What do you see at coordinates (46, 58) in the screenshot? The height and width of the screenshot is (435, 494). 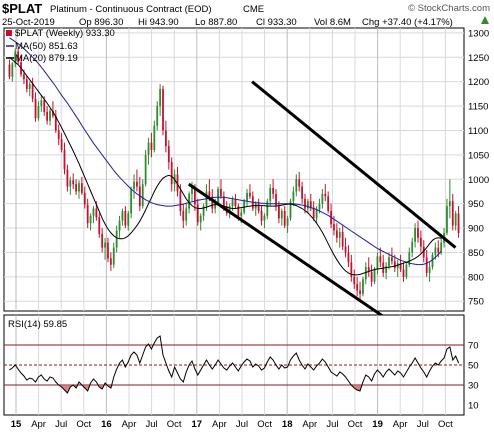 I see `ma20-legend-label: MA(20) 879.19` at bounding box center [46, 58].